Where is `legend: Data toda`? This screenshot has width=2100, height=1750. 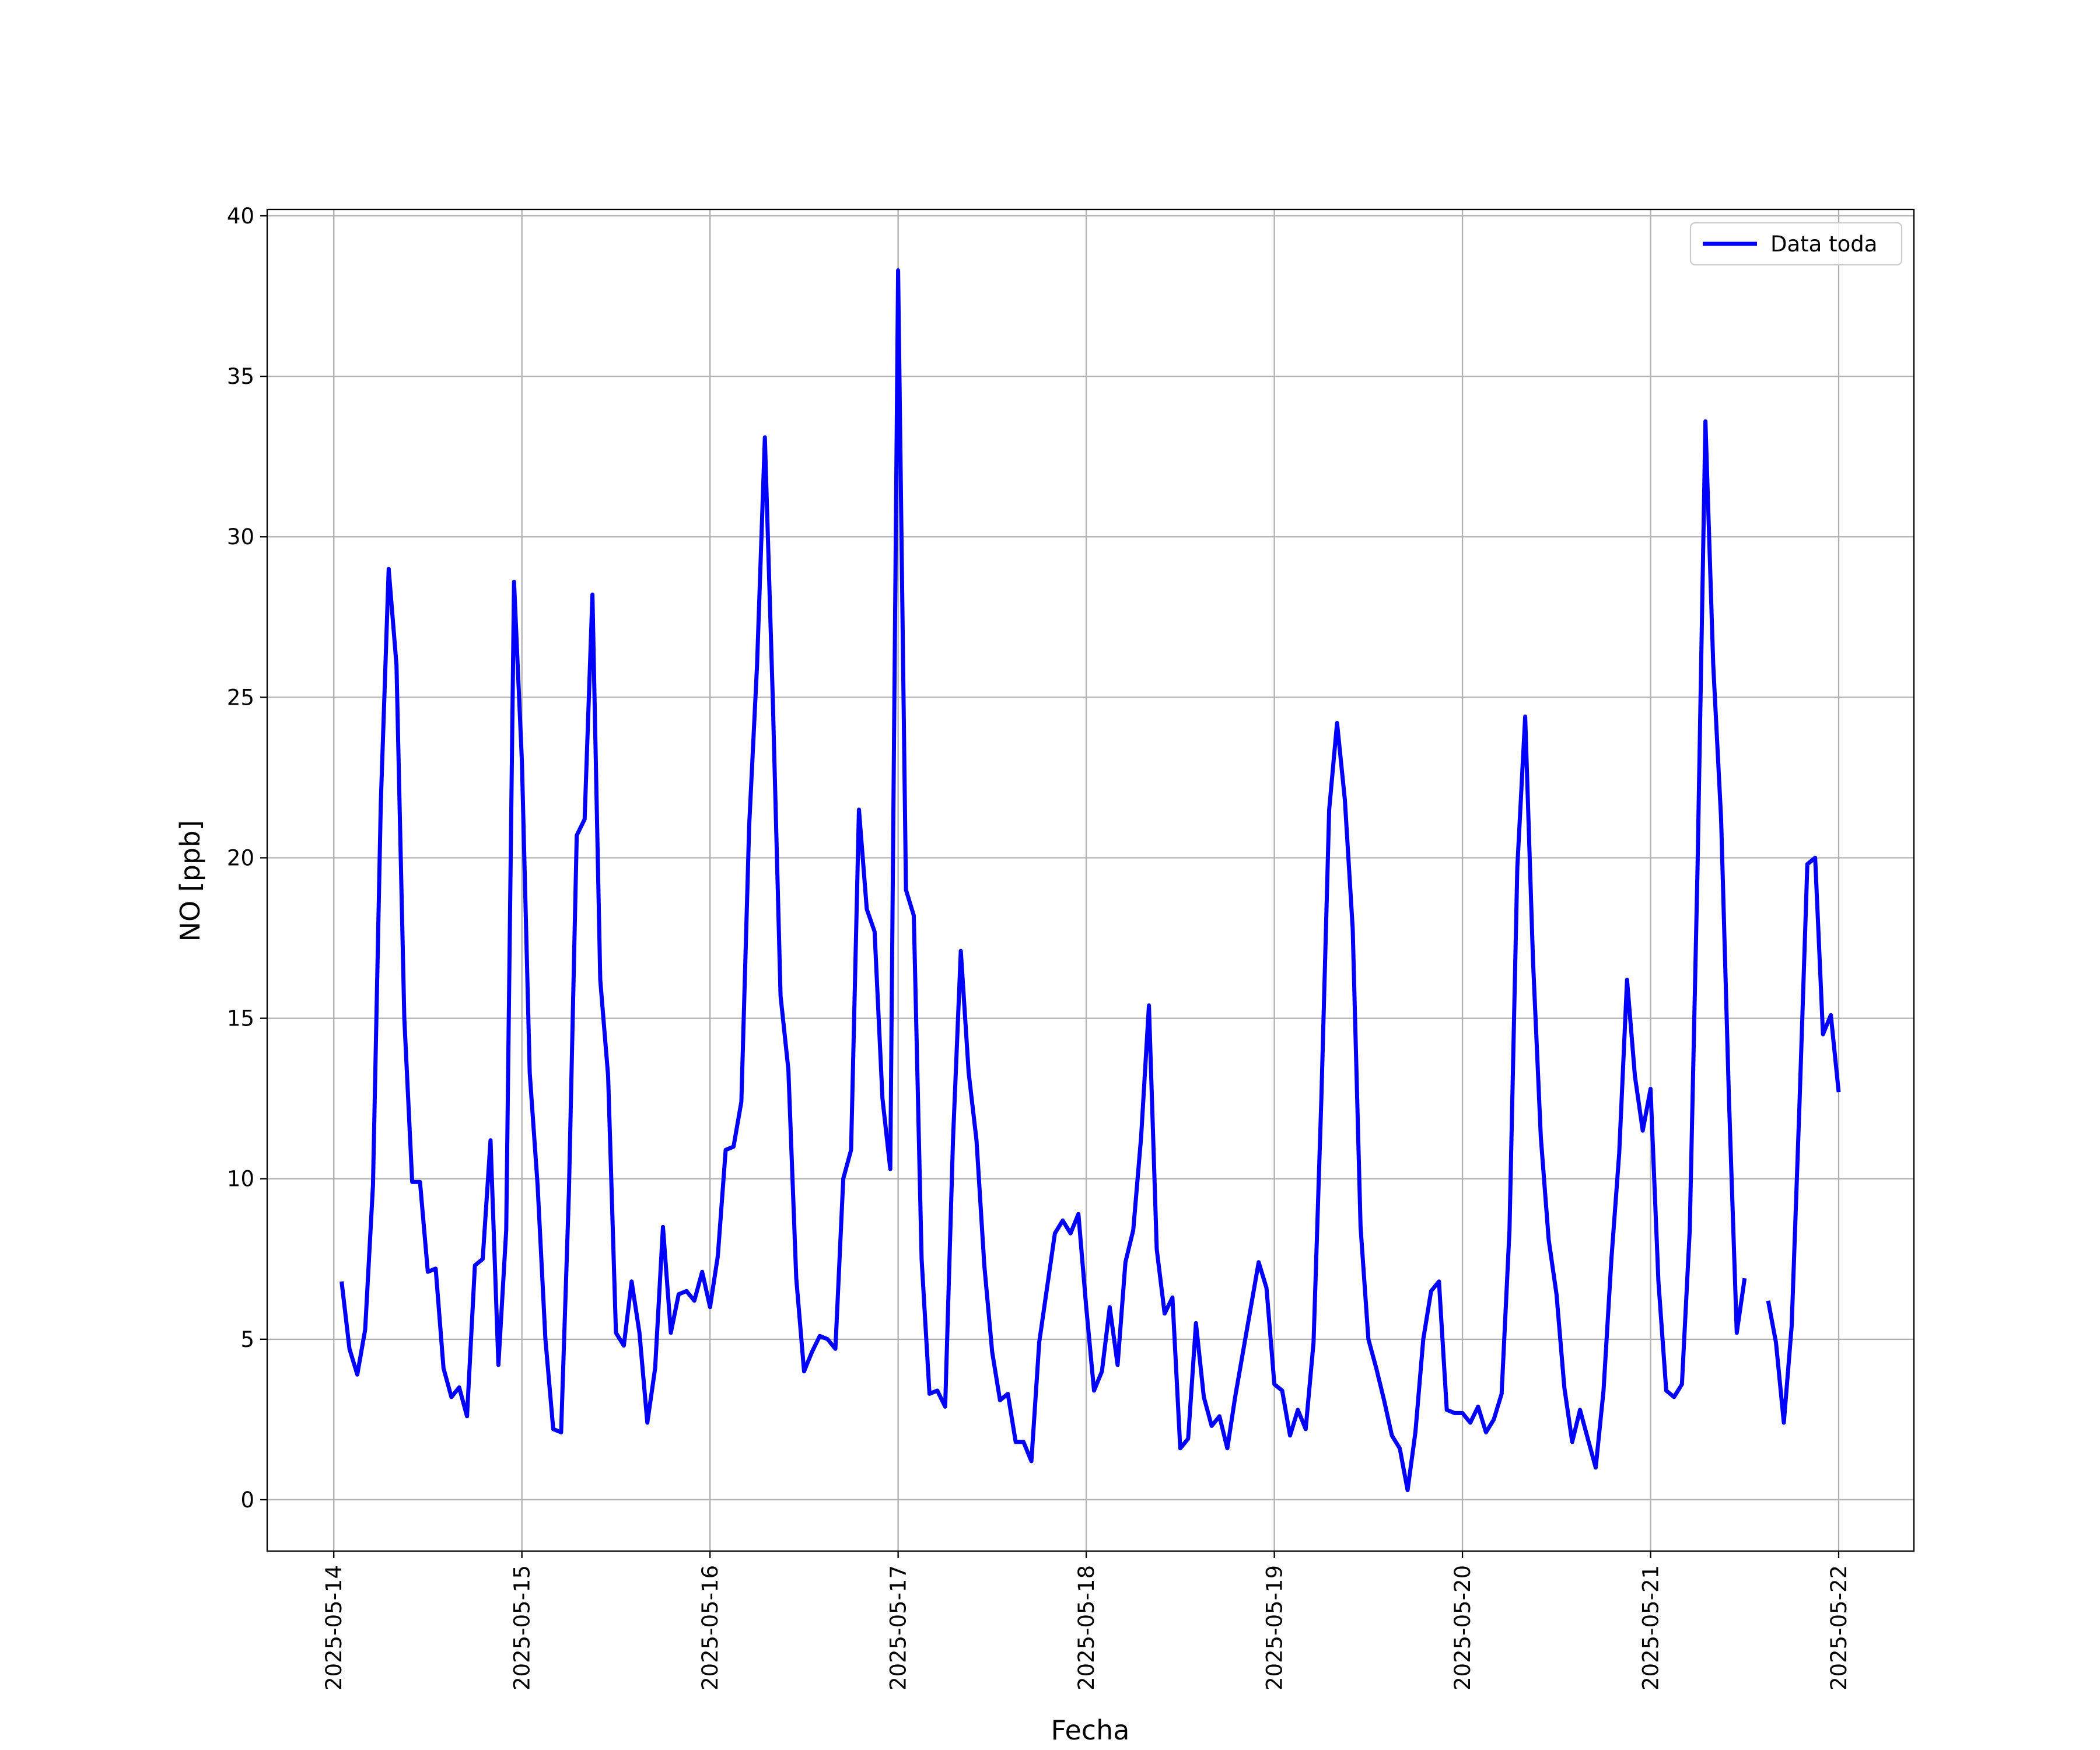 legend: Data toda is located at coordinates (1796, 244).